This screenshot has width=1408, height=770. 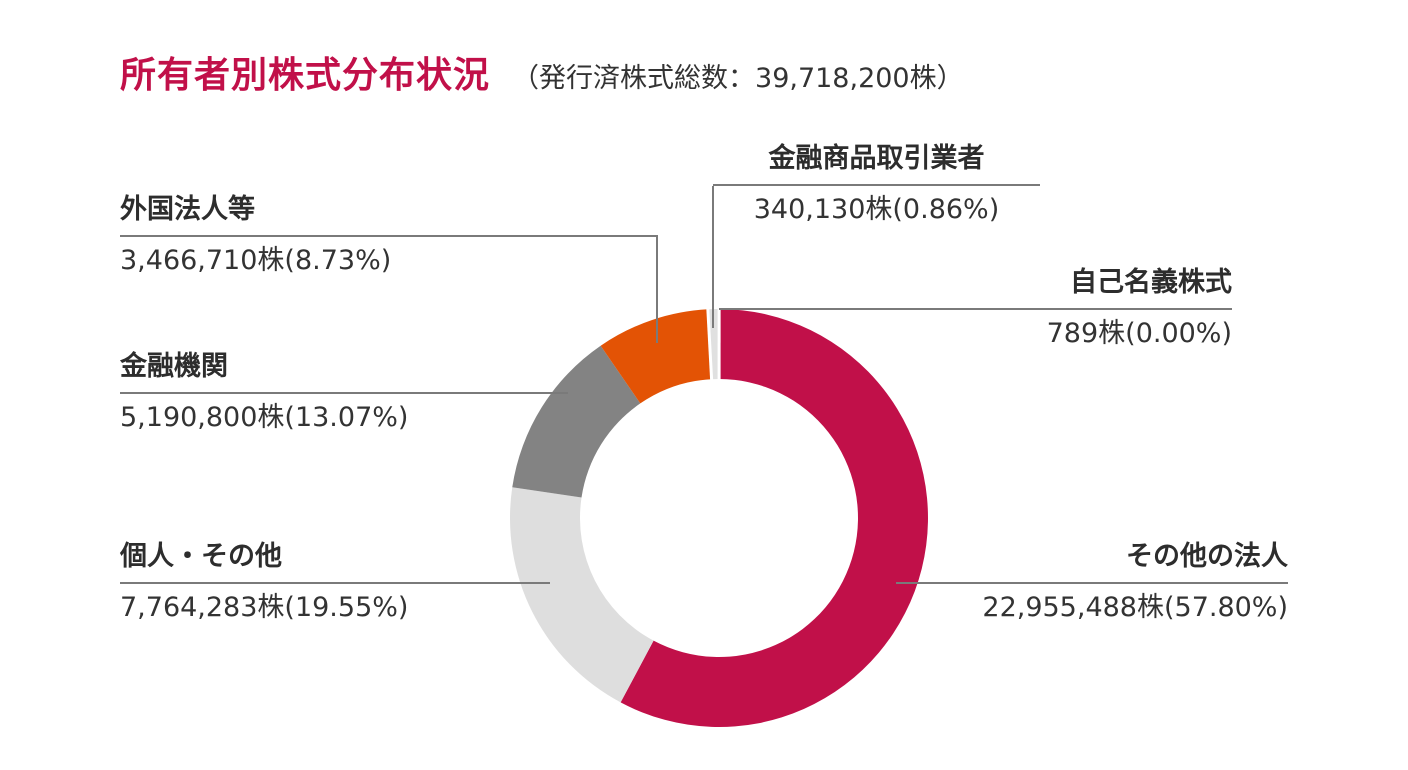 I want to click on donut-segment-financial-institutions, so click(x=576, y=421).